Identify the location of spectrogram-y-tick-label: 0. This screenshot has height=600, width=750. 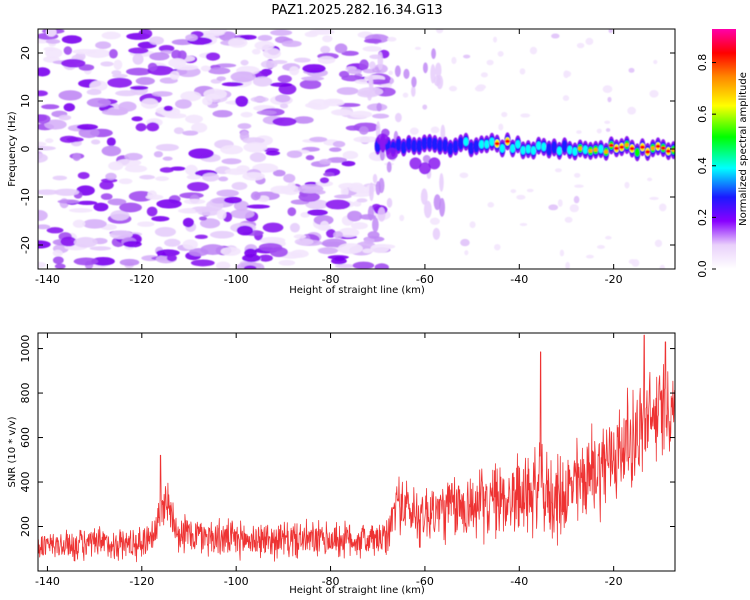
(25, 149).